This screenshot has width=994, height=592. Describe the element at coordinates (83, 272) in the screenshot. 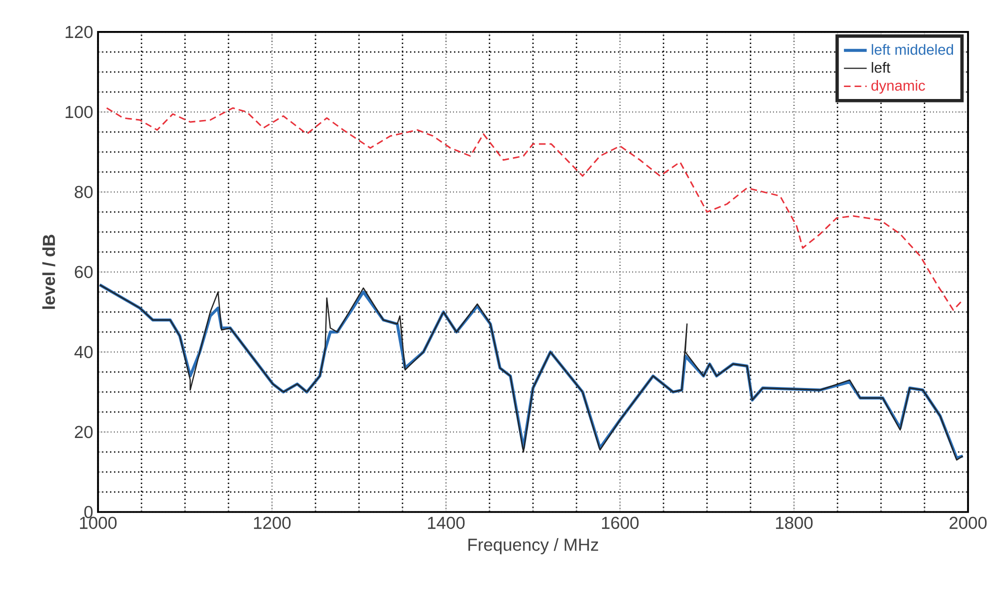

I see `y-tick-label: 60` at that location.